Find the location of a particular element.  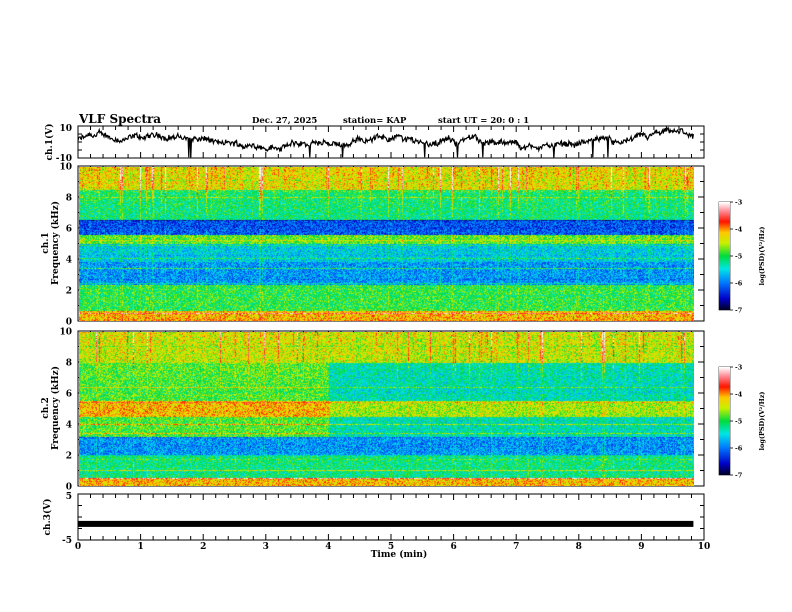

spec1-ylabel-channel: ch.1 is located at coordinates (46, 242).